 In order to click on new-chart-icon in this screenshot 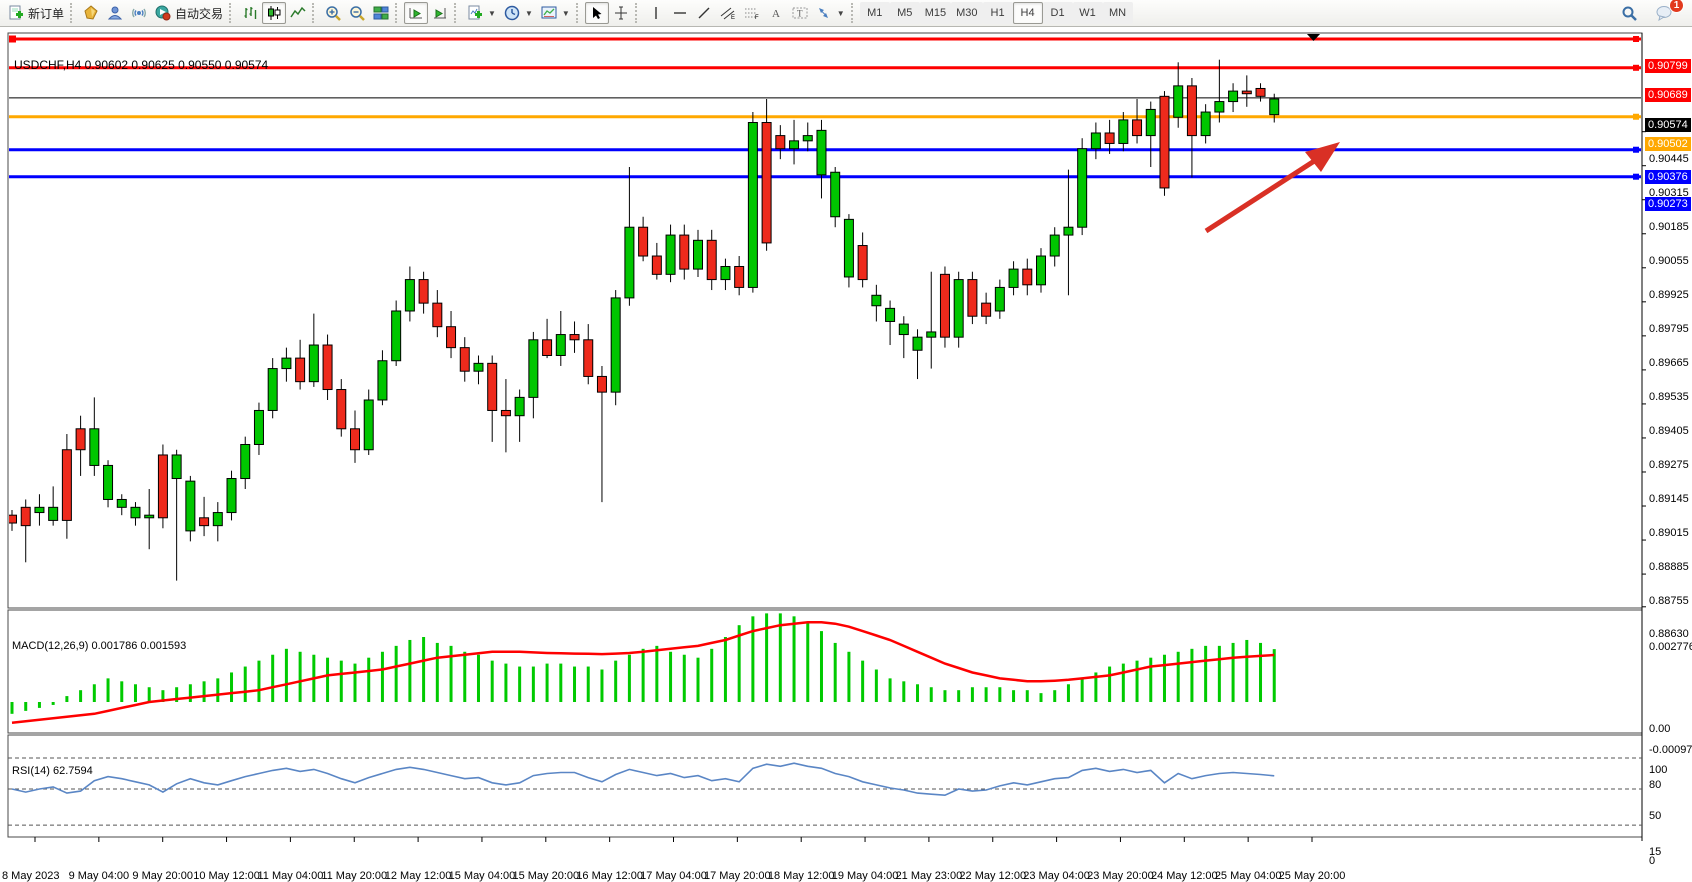, I will do `click(475, 12)`.